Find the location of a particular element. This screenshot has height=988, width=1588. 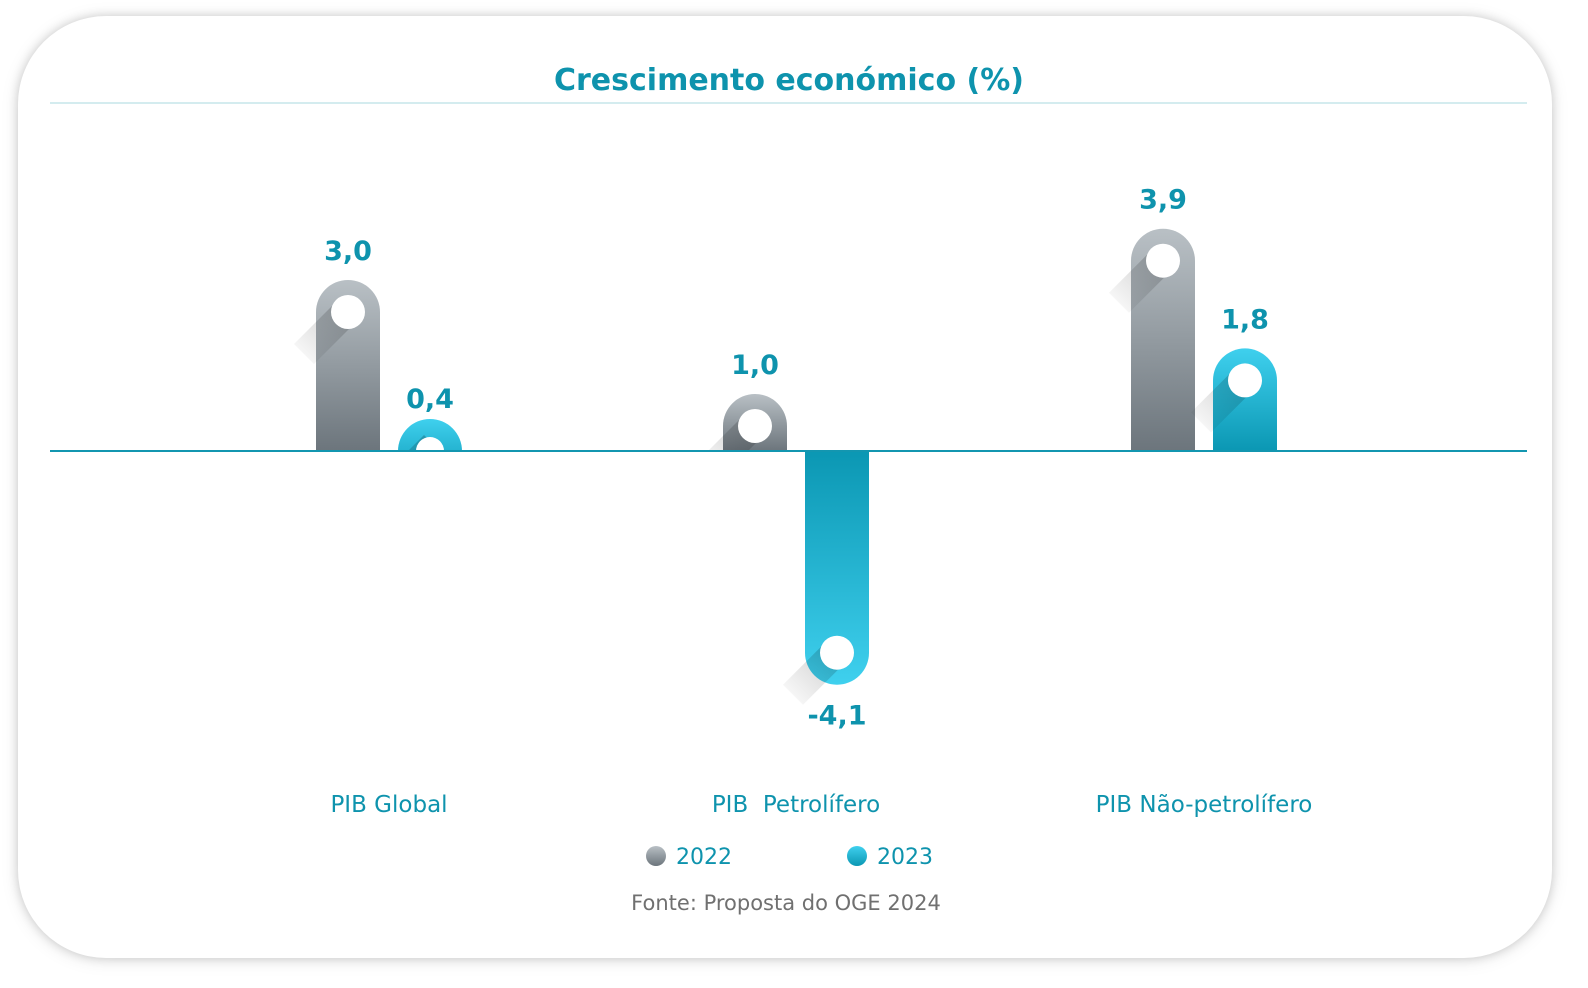

value-label-2022-1: 1,0 is located at coordinates (755, 365).